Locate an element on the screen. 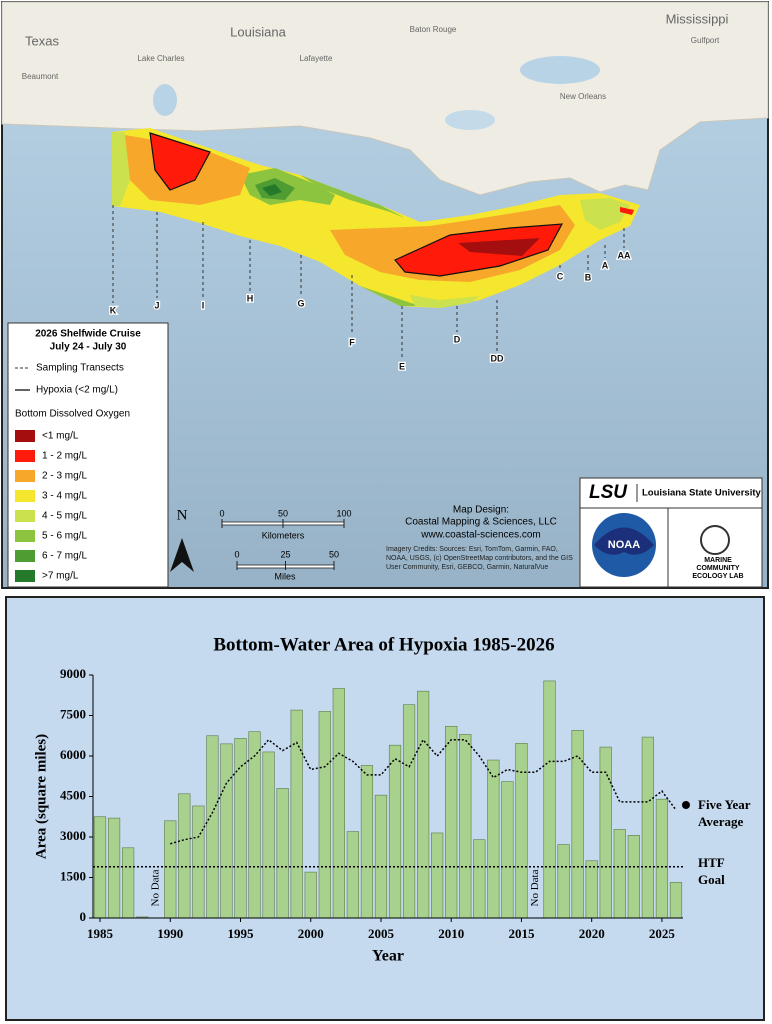  north-arrow is located at coordinates (182, 555).